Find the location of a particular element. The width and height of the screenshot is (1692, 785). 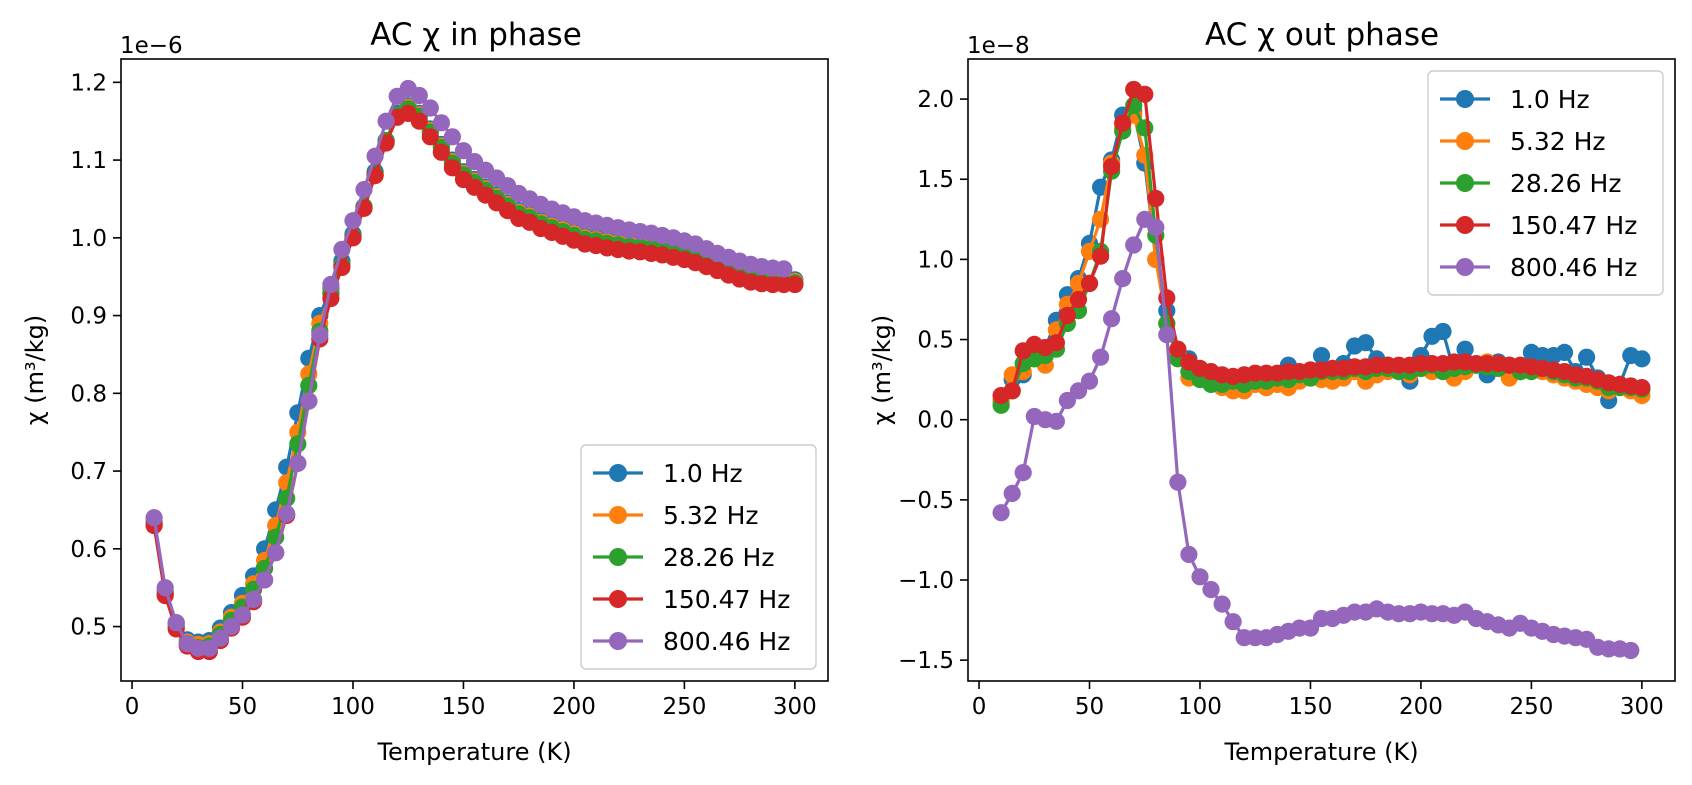

y-tick-label: 0.6 is located at coordinates (88, 550).